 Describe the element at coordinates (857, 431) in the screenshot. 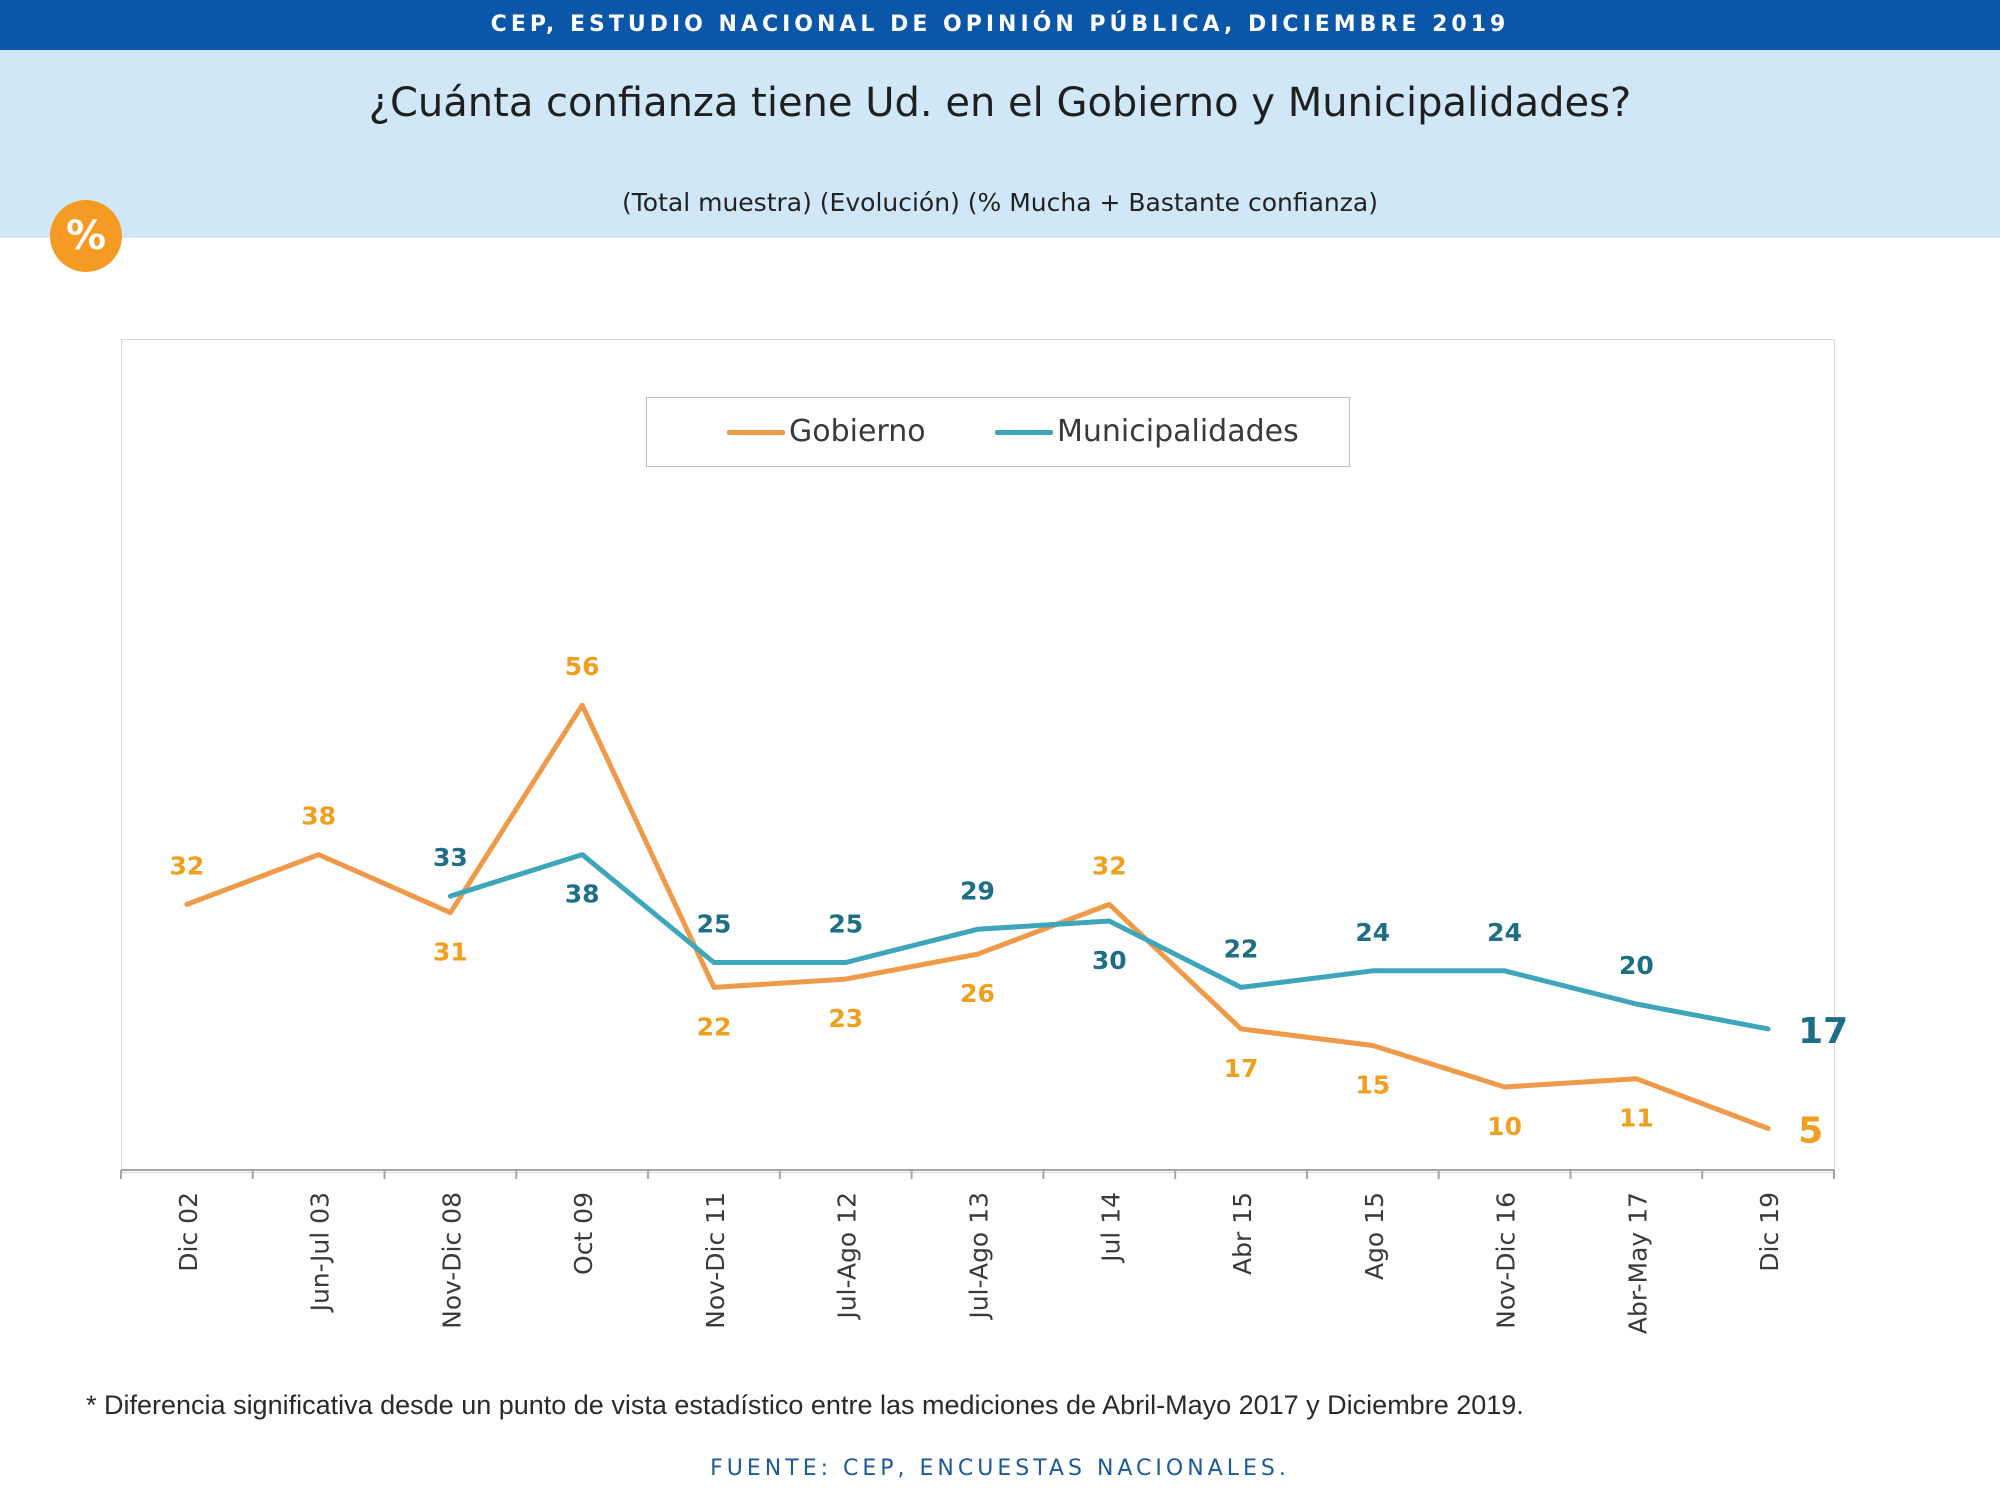

I see `legend-label-gobierno: Gobierno` at that location.